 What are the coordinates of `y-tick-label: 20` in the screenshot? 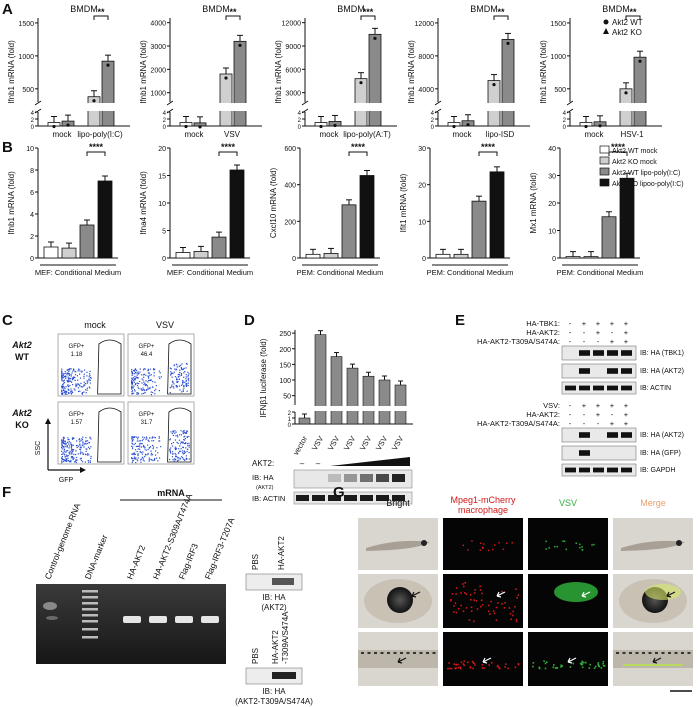 It's located at (162, 149).